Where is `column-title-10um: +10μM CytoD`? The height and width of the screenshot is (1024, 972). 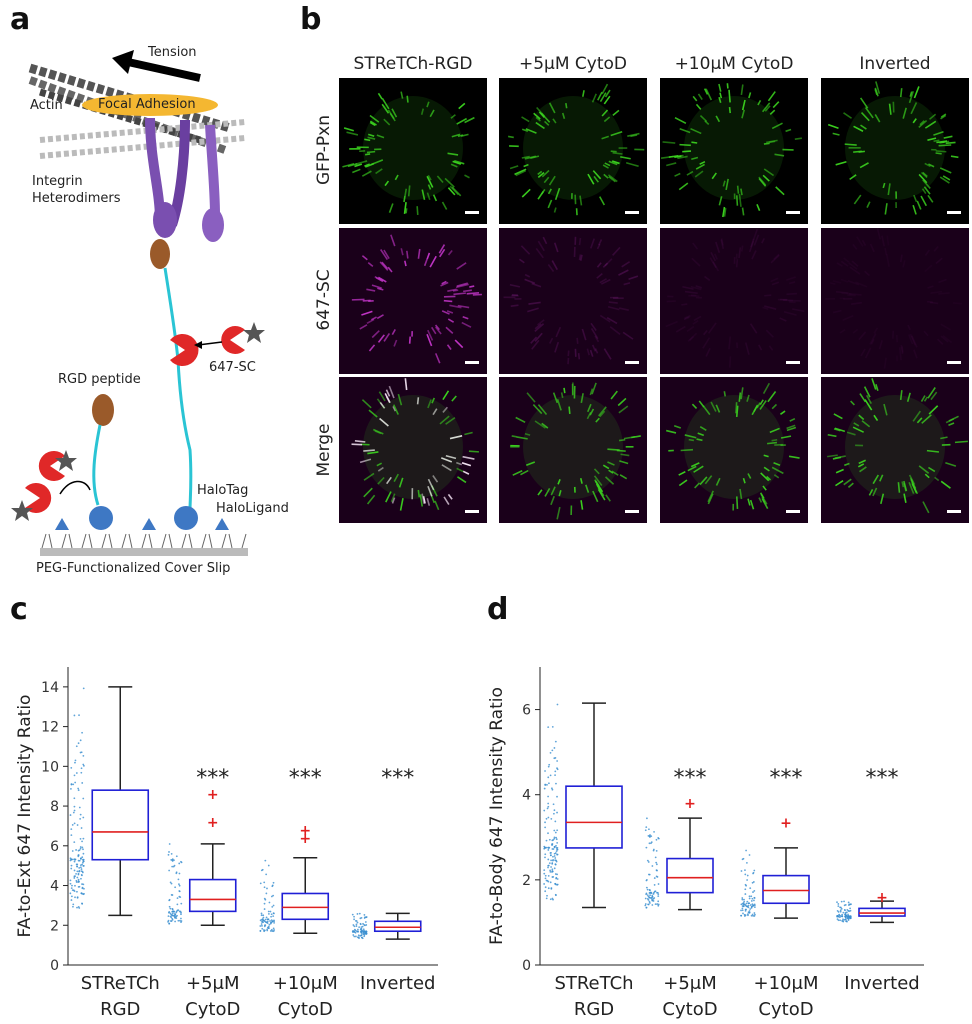 column-title-10um: +10μM CytoD is located at coordinates (734, 64).